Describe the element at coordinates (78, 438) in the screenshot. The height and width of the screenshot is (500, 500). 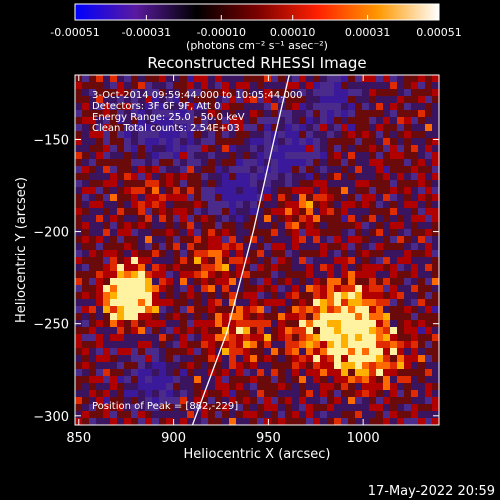
I see `x-tick-label: 850` at that location.